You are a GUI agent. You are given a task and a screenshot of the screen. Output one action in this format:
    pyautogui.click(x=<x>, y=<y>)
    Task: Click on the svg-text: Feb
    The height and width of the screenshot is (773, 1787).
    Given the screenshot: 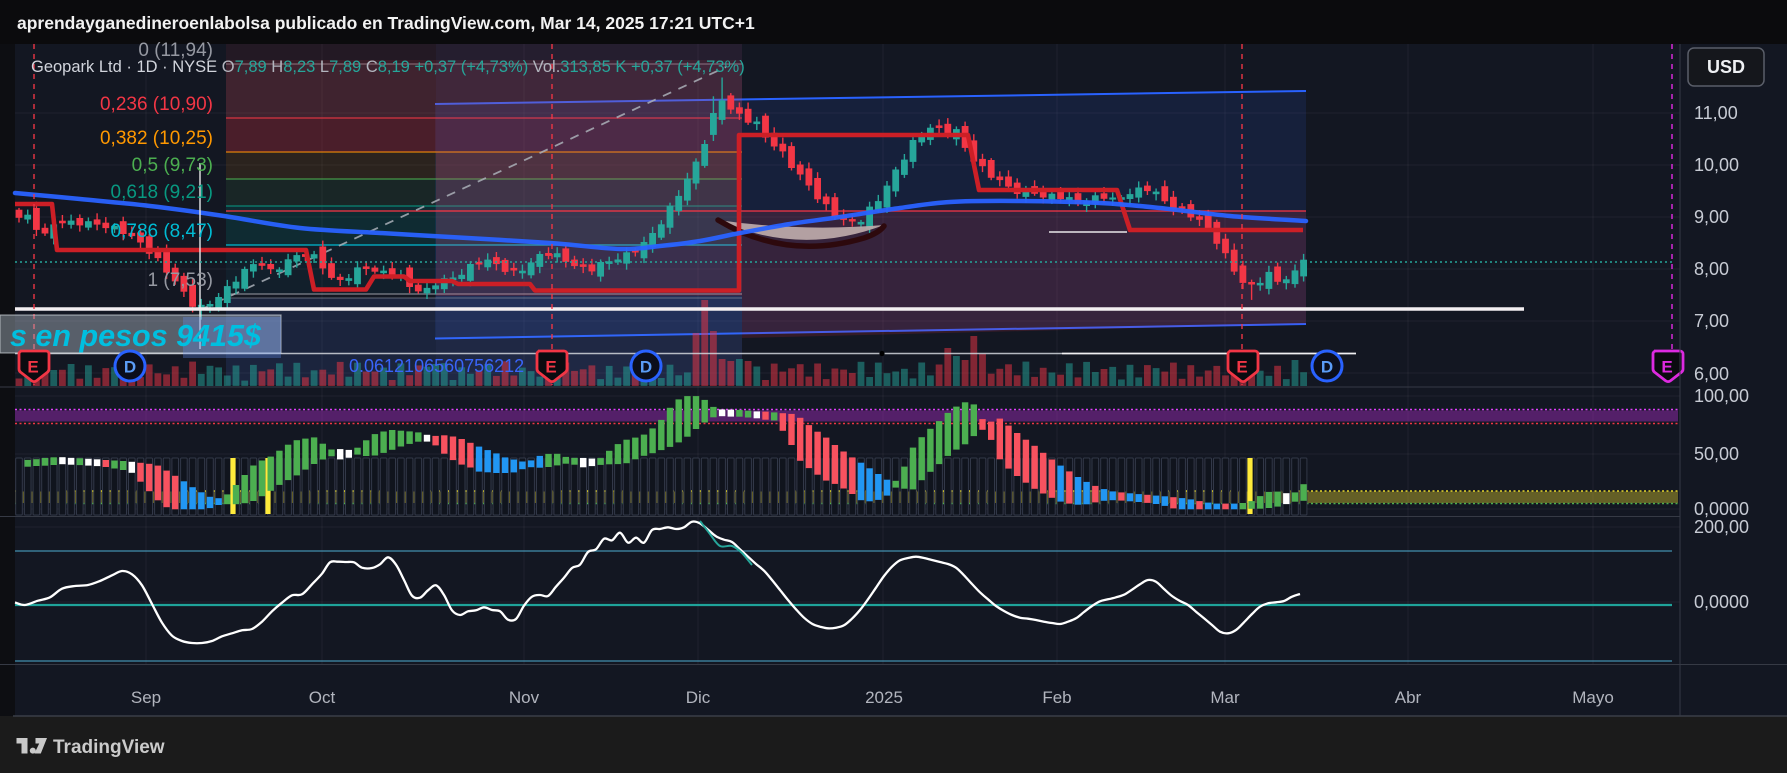 What is the action you would take?
    pyautogui.click(x=1056, y=697)
    